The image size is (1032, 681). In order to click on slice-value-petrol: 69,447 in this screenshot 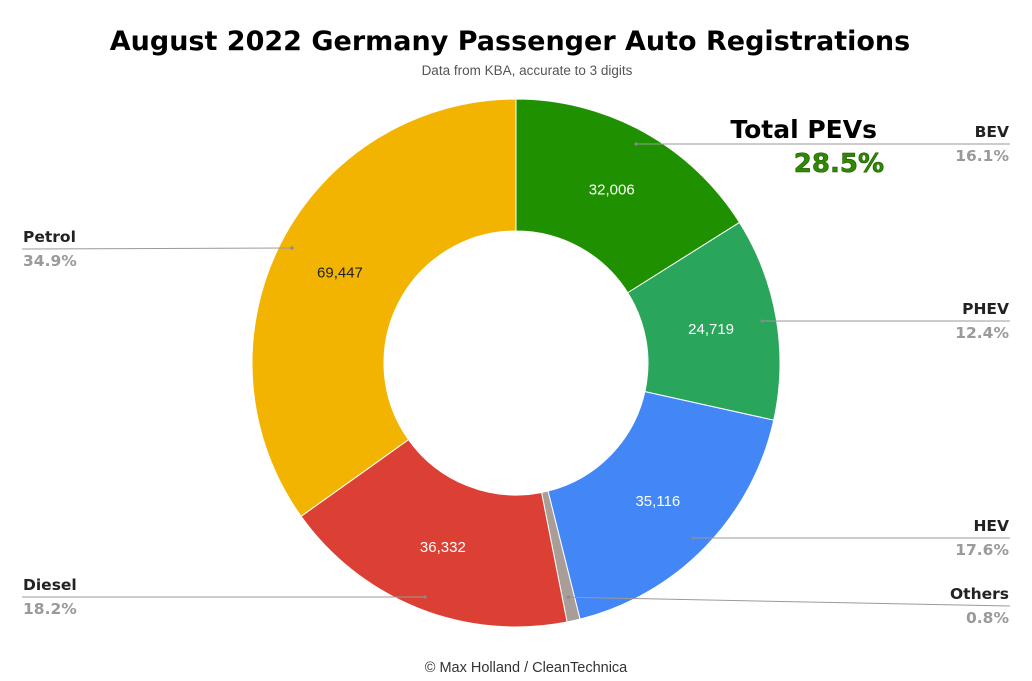, I will do `click(340, 272)`.